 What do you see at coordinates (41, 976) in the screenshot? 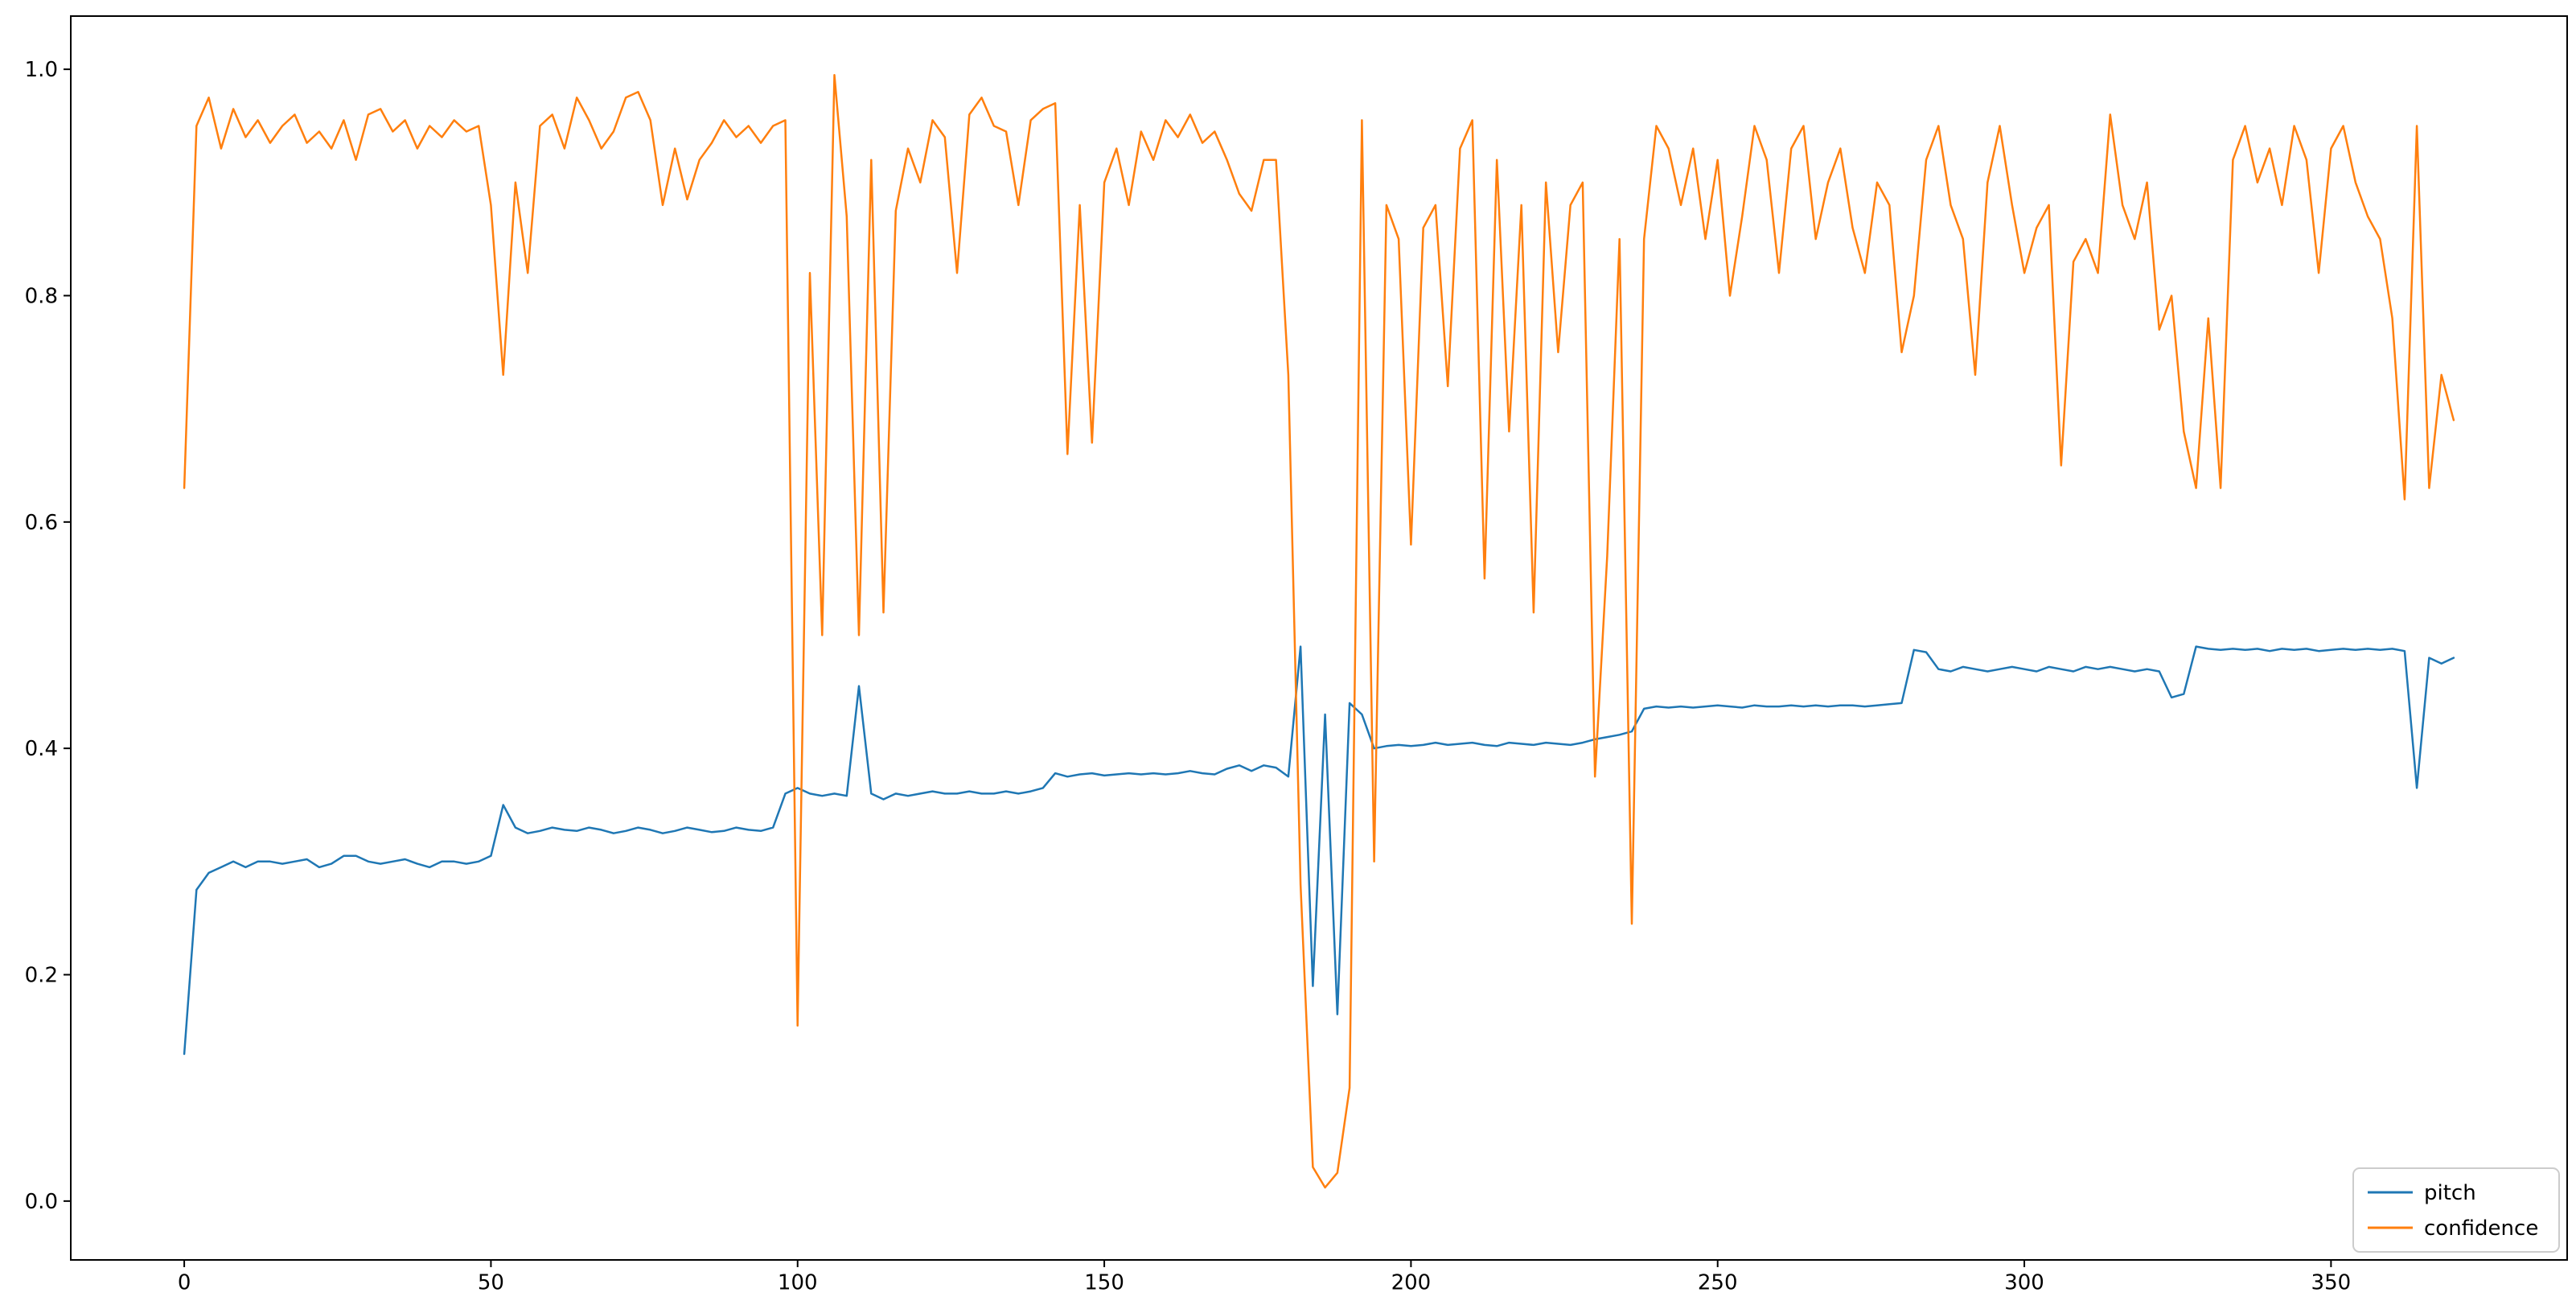
I see `y-axis-tick-label: 0.2` at bounding box center [41, 976].